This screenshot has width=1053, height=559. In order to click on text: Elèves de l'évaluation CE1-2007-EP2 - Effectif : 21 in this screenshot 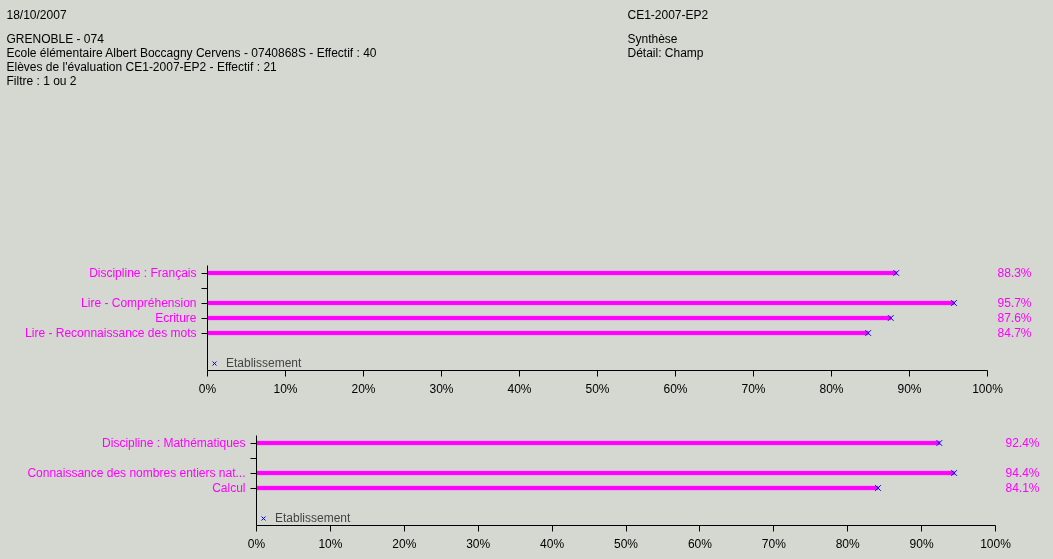, I will do `click(142, 66)`.